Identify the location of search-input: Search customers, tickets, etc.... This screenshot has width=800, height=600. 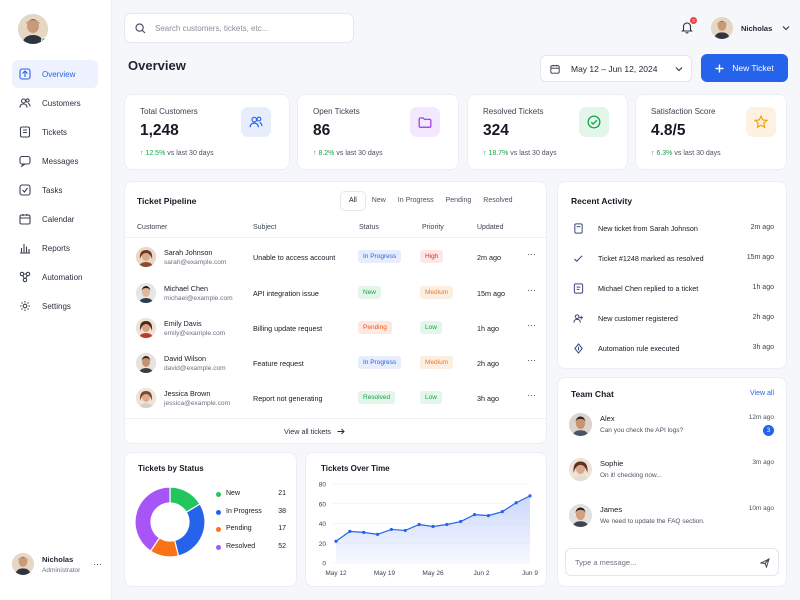
(239, 28).